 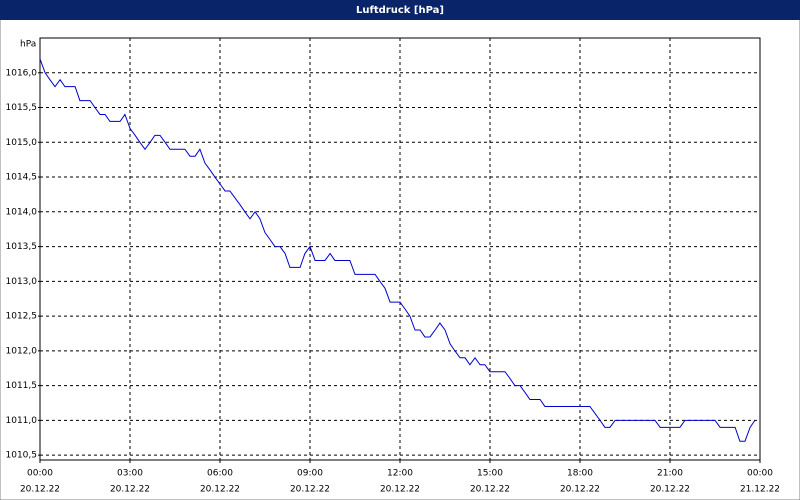 What do you see at coordinates (22, 247) in the screenshot?
I see `y-tick-label: 1013,5` at bounding box center [22, 247].